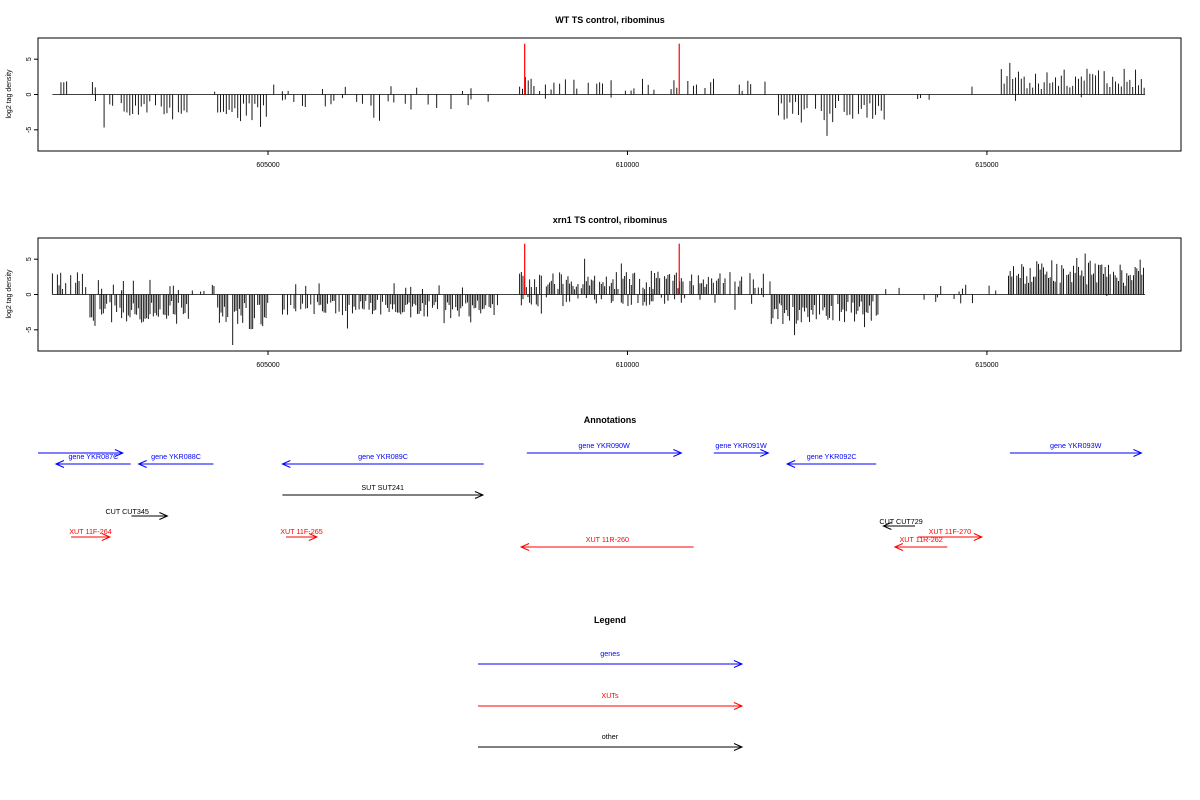 The height and width of the screenshot is (800, 1200). I want to click on feature-label: CUT CUT345, so click(126, 511).